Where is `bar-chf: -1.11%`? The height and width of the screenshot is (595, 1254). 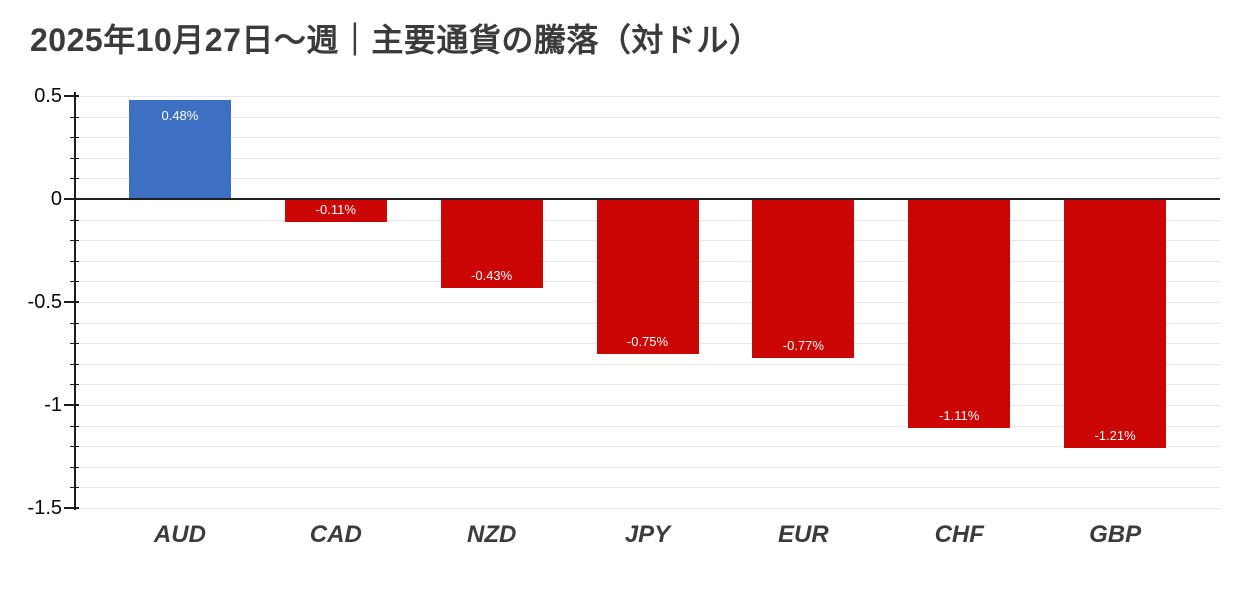
bar-chf: -1.11% is located at coordinates (959, 313).